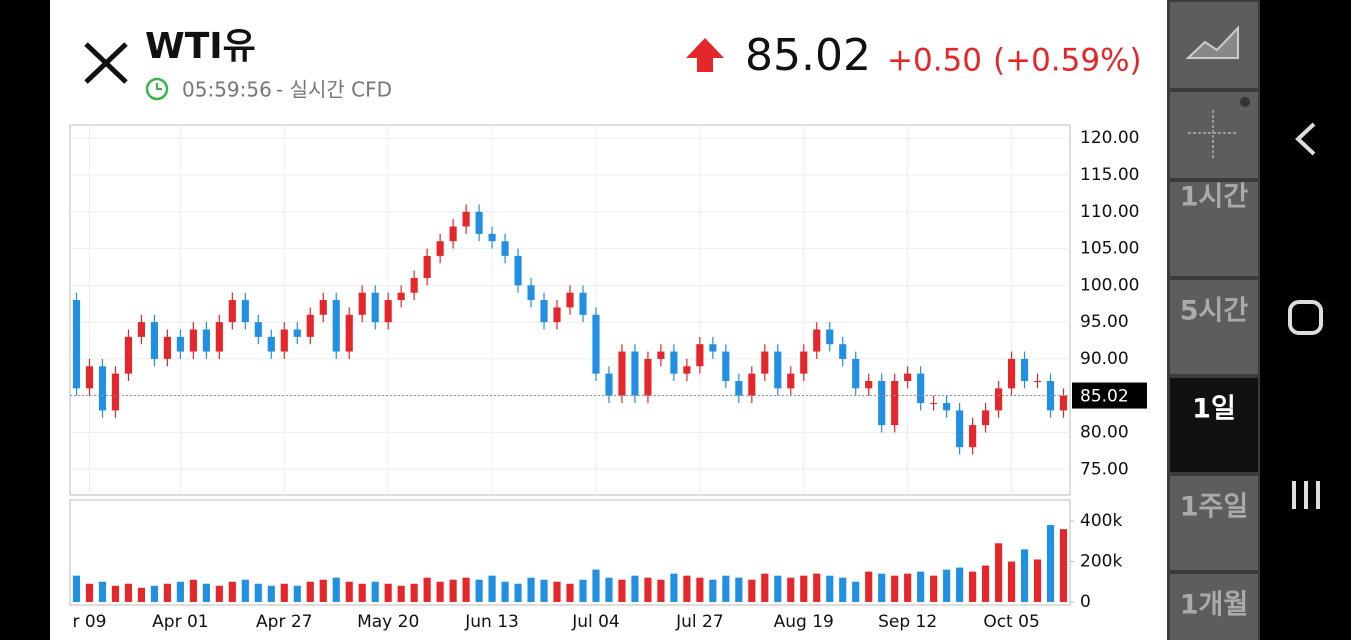 Image resolution: width=1351 pixels, height=640 pixels. I want to click on x-tick-label: Apr 27, so click(284, 622).